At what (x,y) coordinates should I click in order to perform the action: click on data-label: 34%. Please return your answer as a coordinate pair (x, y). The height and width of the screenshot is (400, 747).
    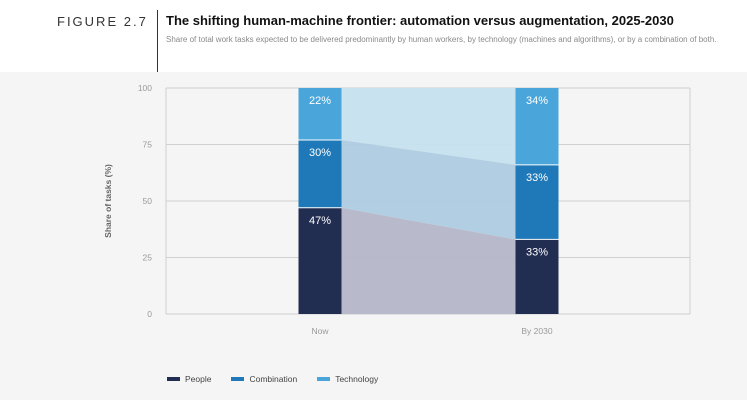
    Looking at the image, I should click on (537, 101).